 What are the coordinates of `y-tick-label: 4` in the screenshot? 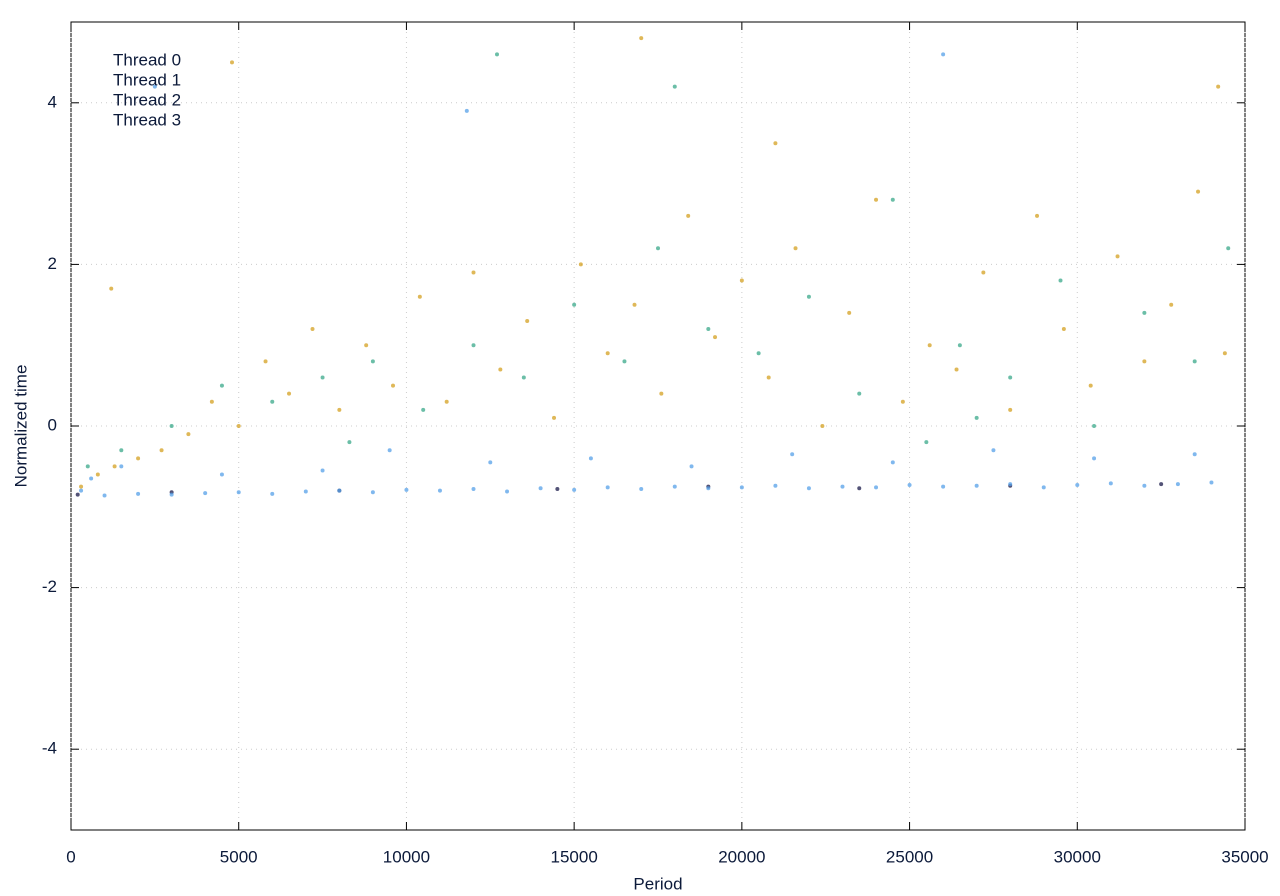 It's located at (52, 101).